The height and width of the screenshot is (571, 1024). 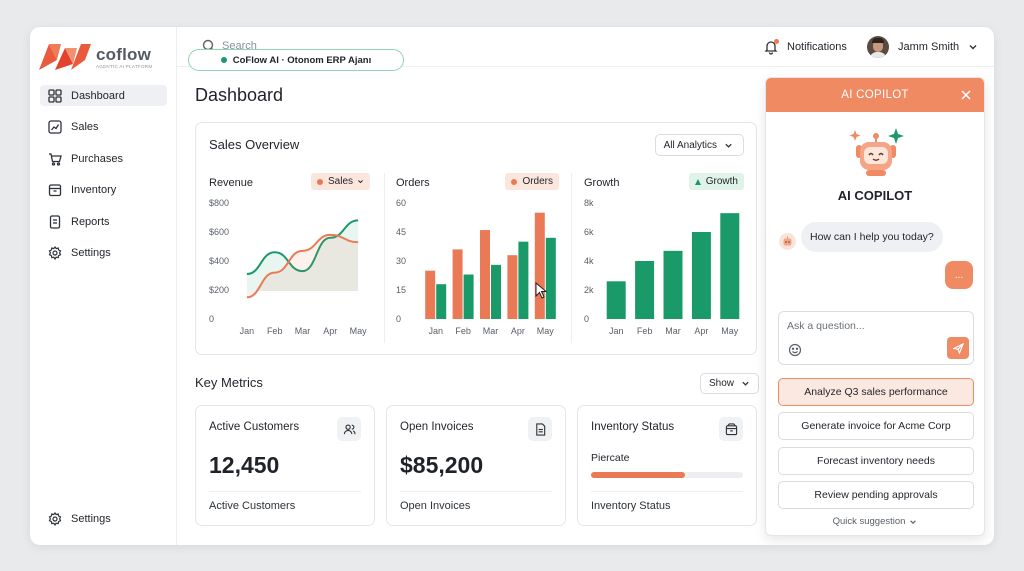 What do you see at coordinates (401, 290) in the screenshot?
I see `y-tick-label: 15` at bounding box center [401, 290].